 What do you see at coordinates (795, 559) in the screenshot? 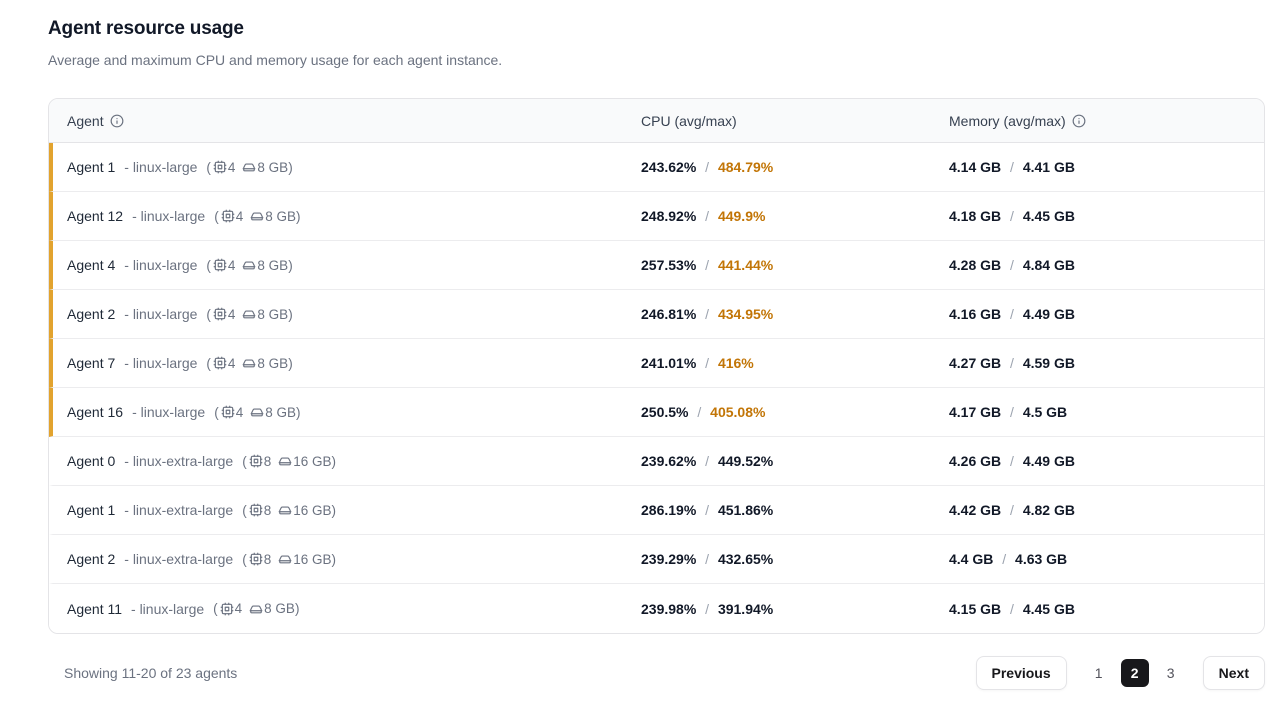
I see `cpu-cell: 239.29% / 432.65%` at bounding box center [795, 559].